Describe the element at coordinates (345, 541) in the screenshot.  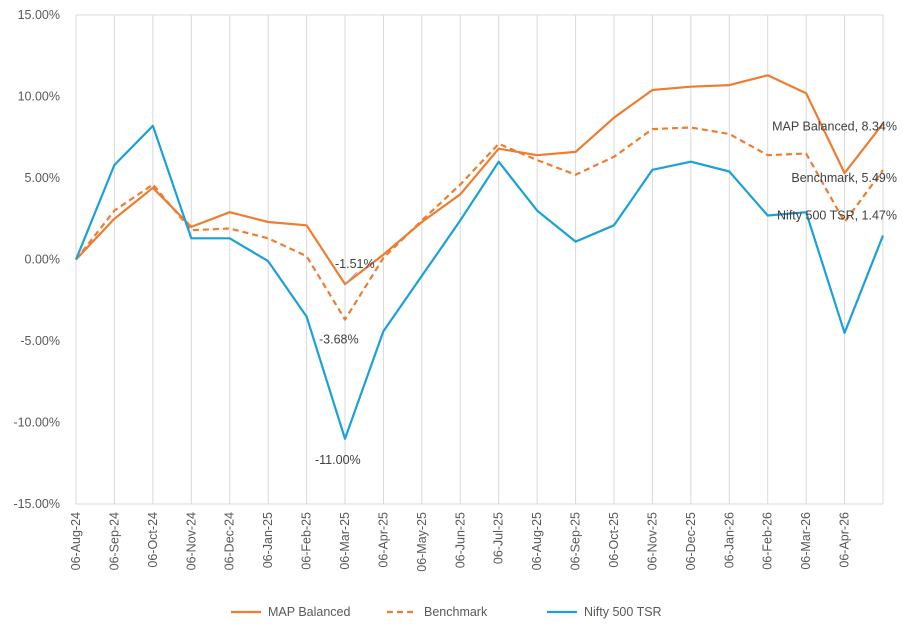
I see `x-tick-label: 06-Mar-25` at that location.